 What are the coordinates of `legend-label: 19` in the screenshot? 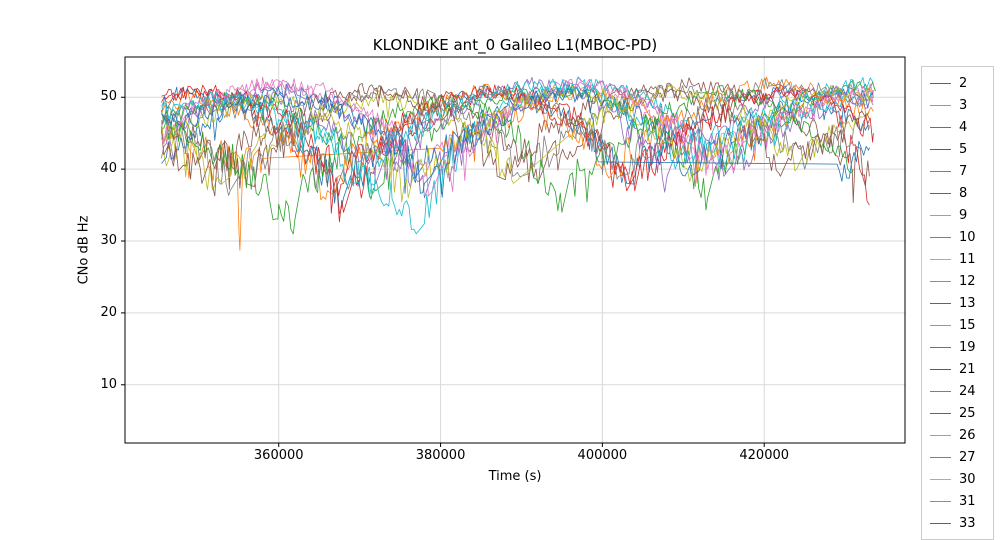 It's located at (967, 347).